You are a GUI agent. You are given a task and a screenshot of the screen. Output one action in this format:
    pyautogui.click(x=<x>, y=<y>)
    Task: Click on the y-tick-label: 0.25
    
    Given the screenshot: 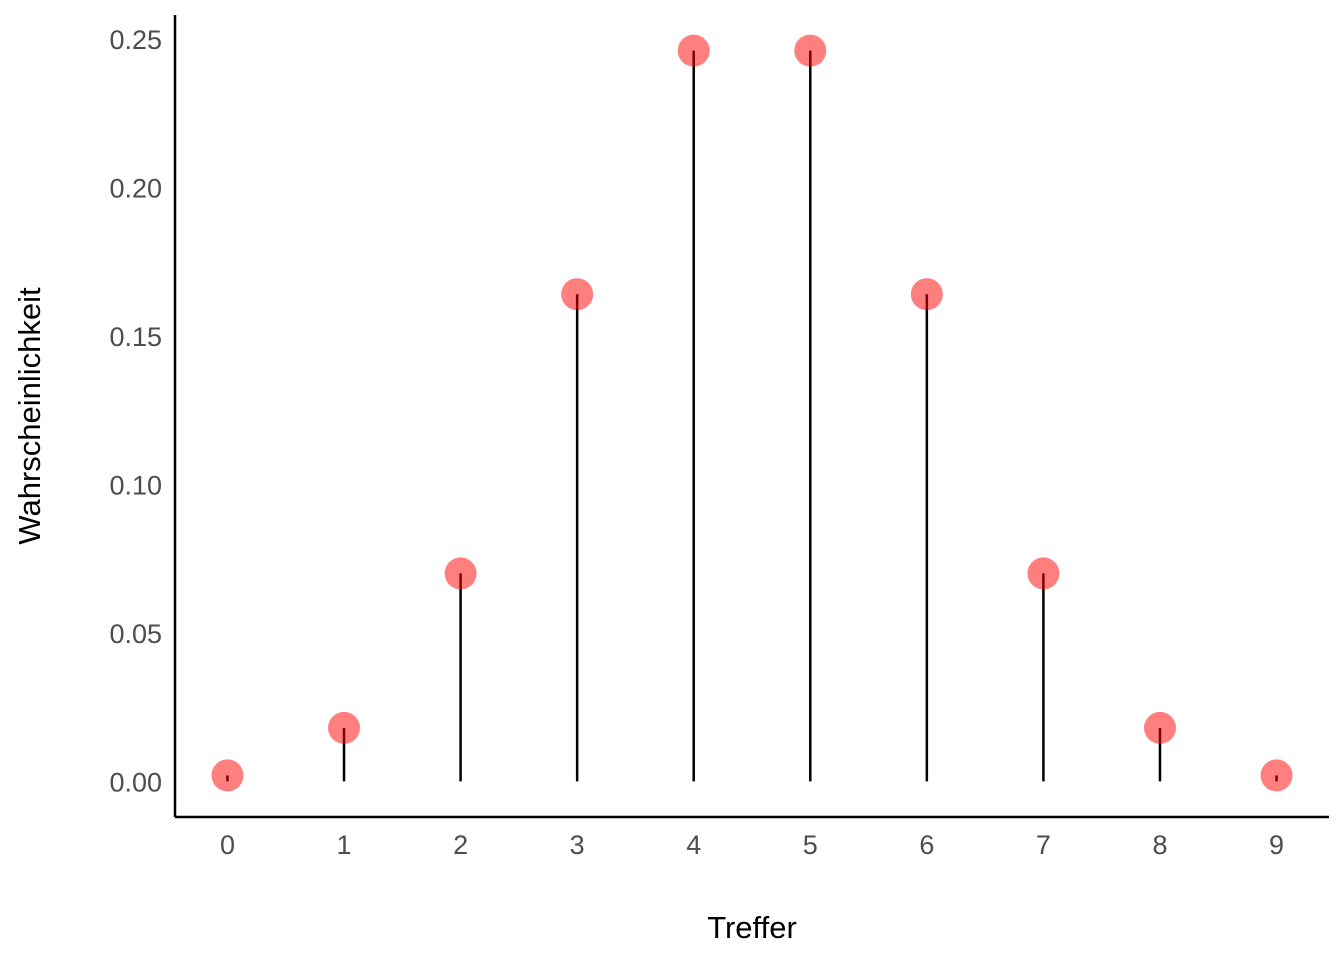 What is the action you would take?
    pyautogui.click(x=135, y=40)
    